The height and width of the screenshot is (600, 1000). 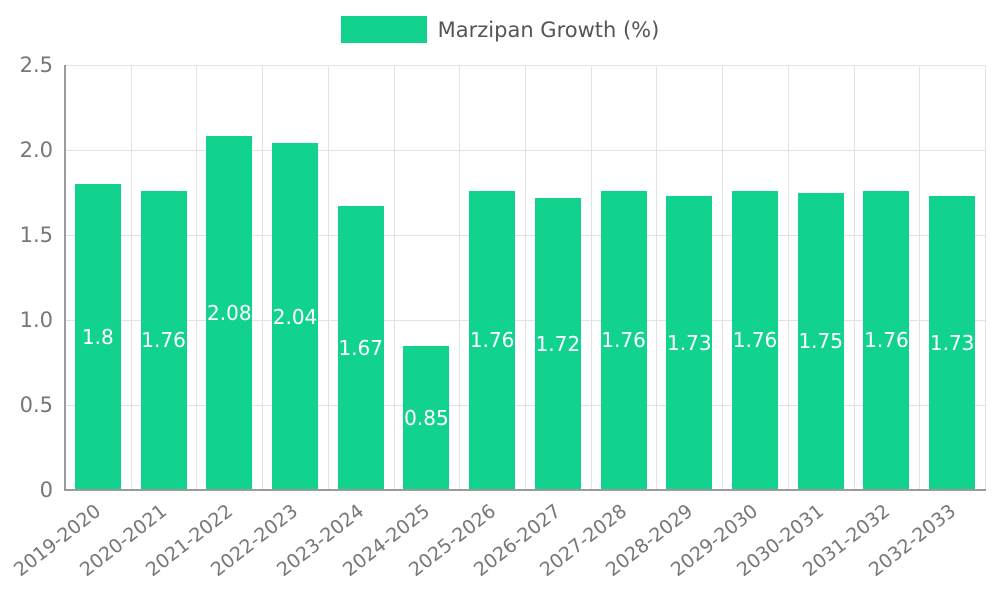 I want to click on bar-value-label: 1.75, so click(x=820, y=341).